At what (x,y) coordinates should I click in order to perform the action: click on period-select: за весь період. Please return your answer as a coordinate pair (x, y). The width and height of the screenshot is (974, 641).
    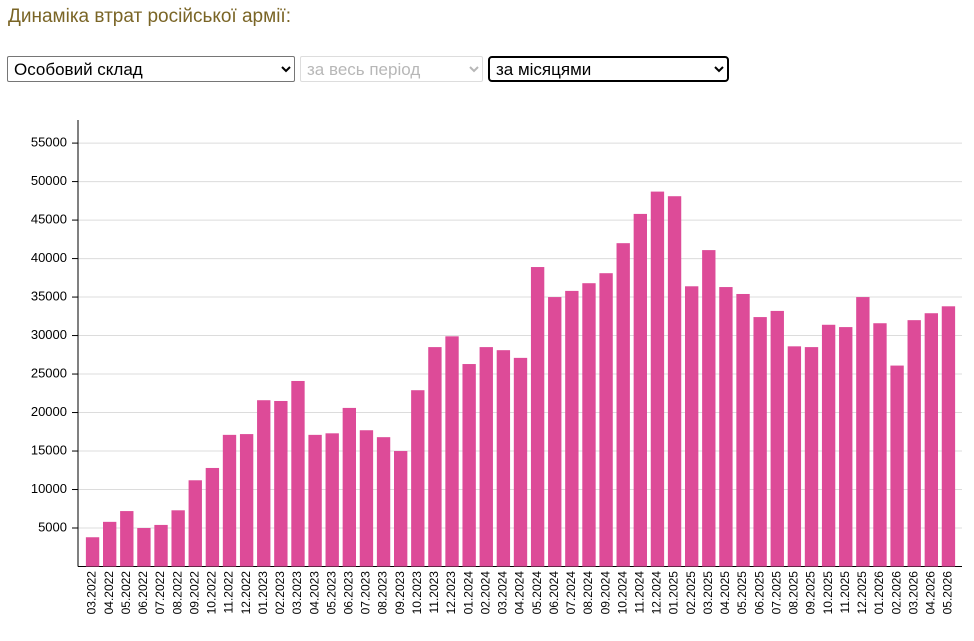
    Looking at the image, I should click on (391, 69).